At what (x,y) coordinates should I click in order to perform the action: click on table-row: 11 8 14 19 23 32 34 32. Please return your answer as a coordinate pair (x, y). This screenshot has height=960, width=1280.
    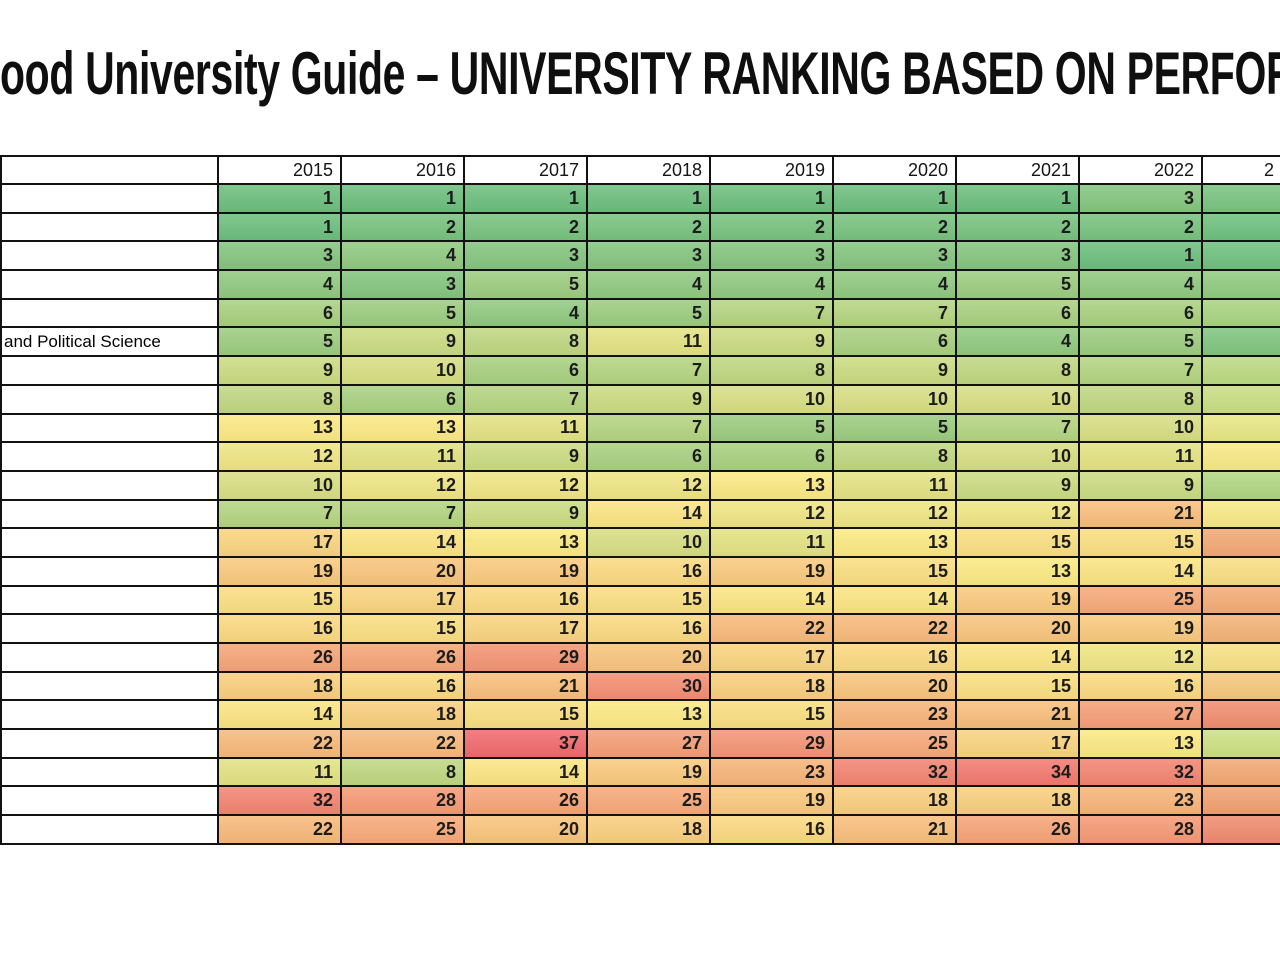
    Looking at the image, I should click on (640, 772).